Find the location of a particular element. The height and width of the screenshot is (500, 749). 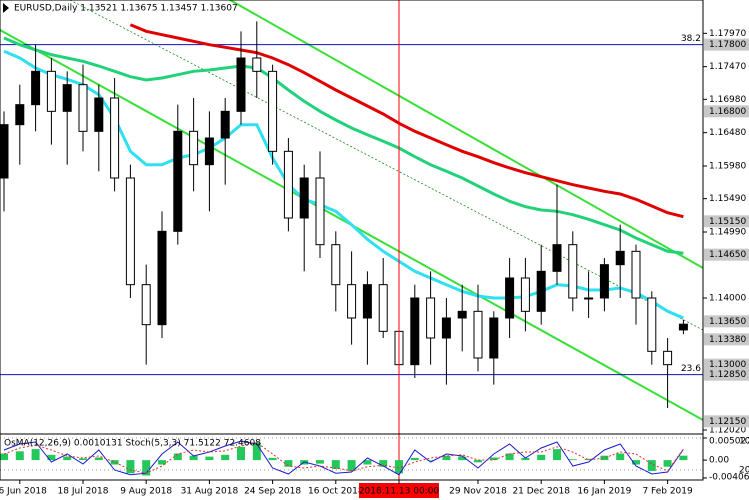

y-tick-label: 1.17470 is located at coordinates (727, 67).